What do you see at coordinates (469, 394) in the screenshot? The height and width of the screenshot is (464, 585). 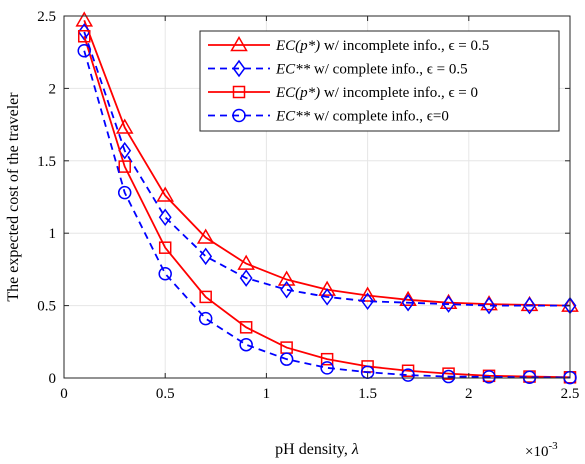 I see `x-tick-label: 2` at bounding box center [469, 394].